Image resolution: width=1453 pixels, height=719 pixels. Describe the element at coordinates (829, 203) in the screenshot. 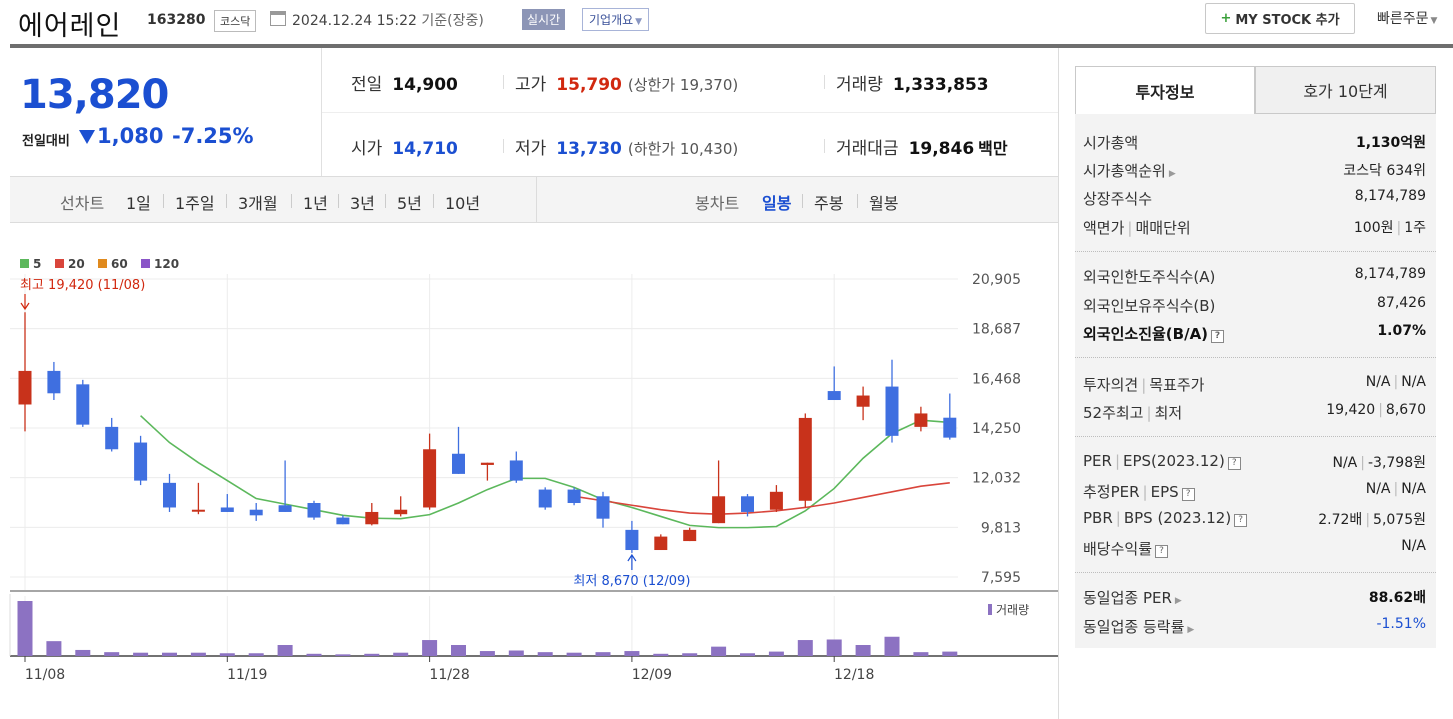

I see `candle-weekly: 주봉` at that location.